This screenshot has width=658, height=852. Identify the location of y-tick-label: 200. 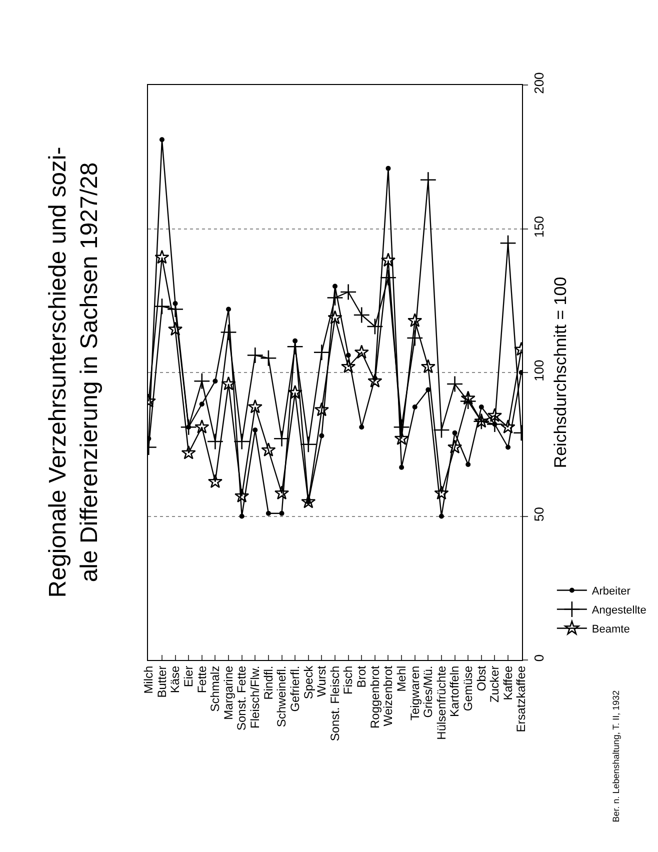
(539, 83).